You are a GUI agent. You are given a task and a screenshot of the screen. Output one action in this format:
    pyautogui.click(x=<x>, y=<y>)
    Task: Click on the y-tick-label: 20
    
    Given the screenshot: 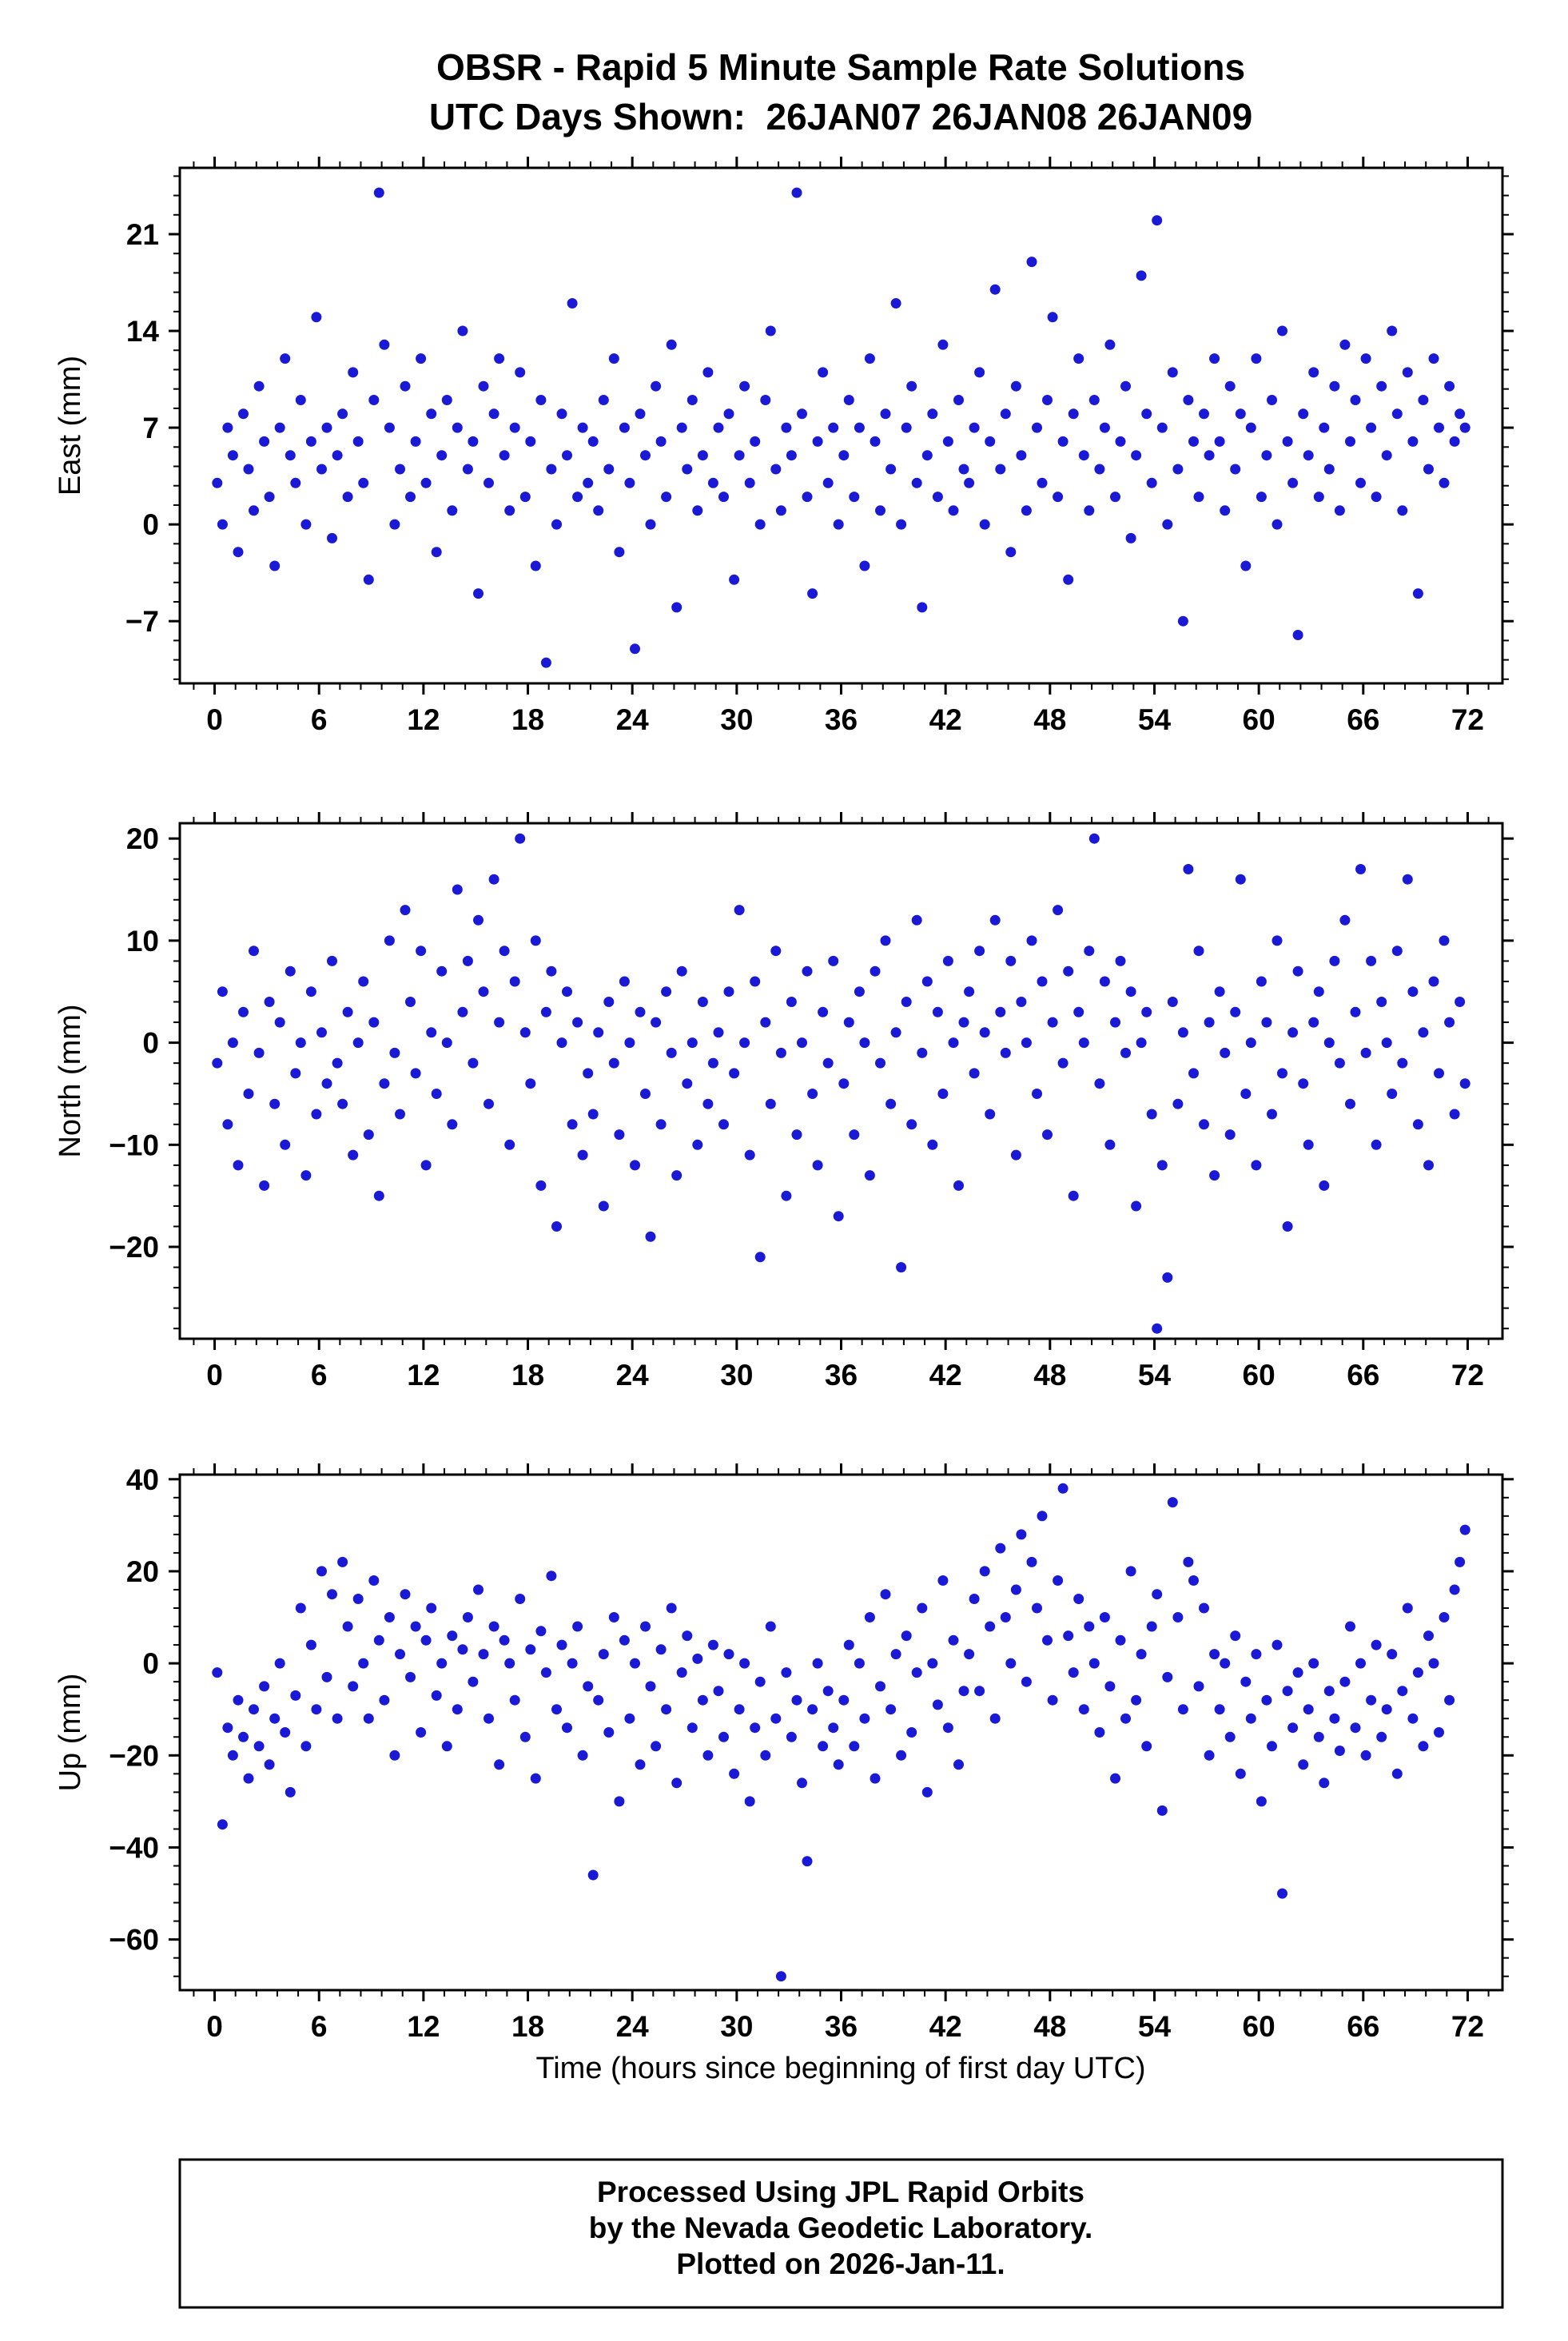 What is the action you would take?
    pyautogui.click(x=142, y=839)
    